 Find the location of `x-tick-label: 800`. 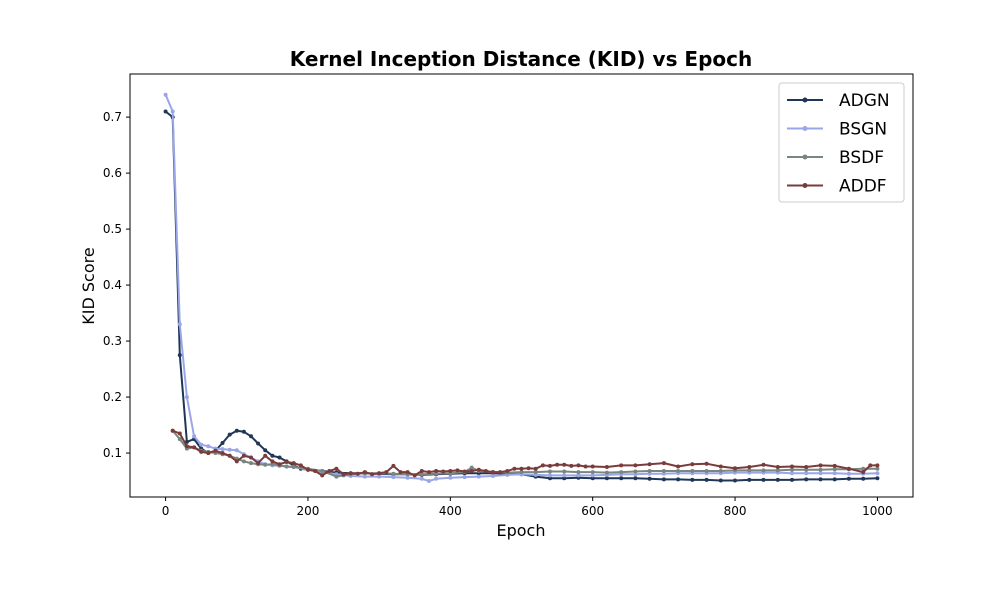

x-tick-label: 800 is located at coordinates (735, 511).